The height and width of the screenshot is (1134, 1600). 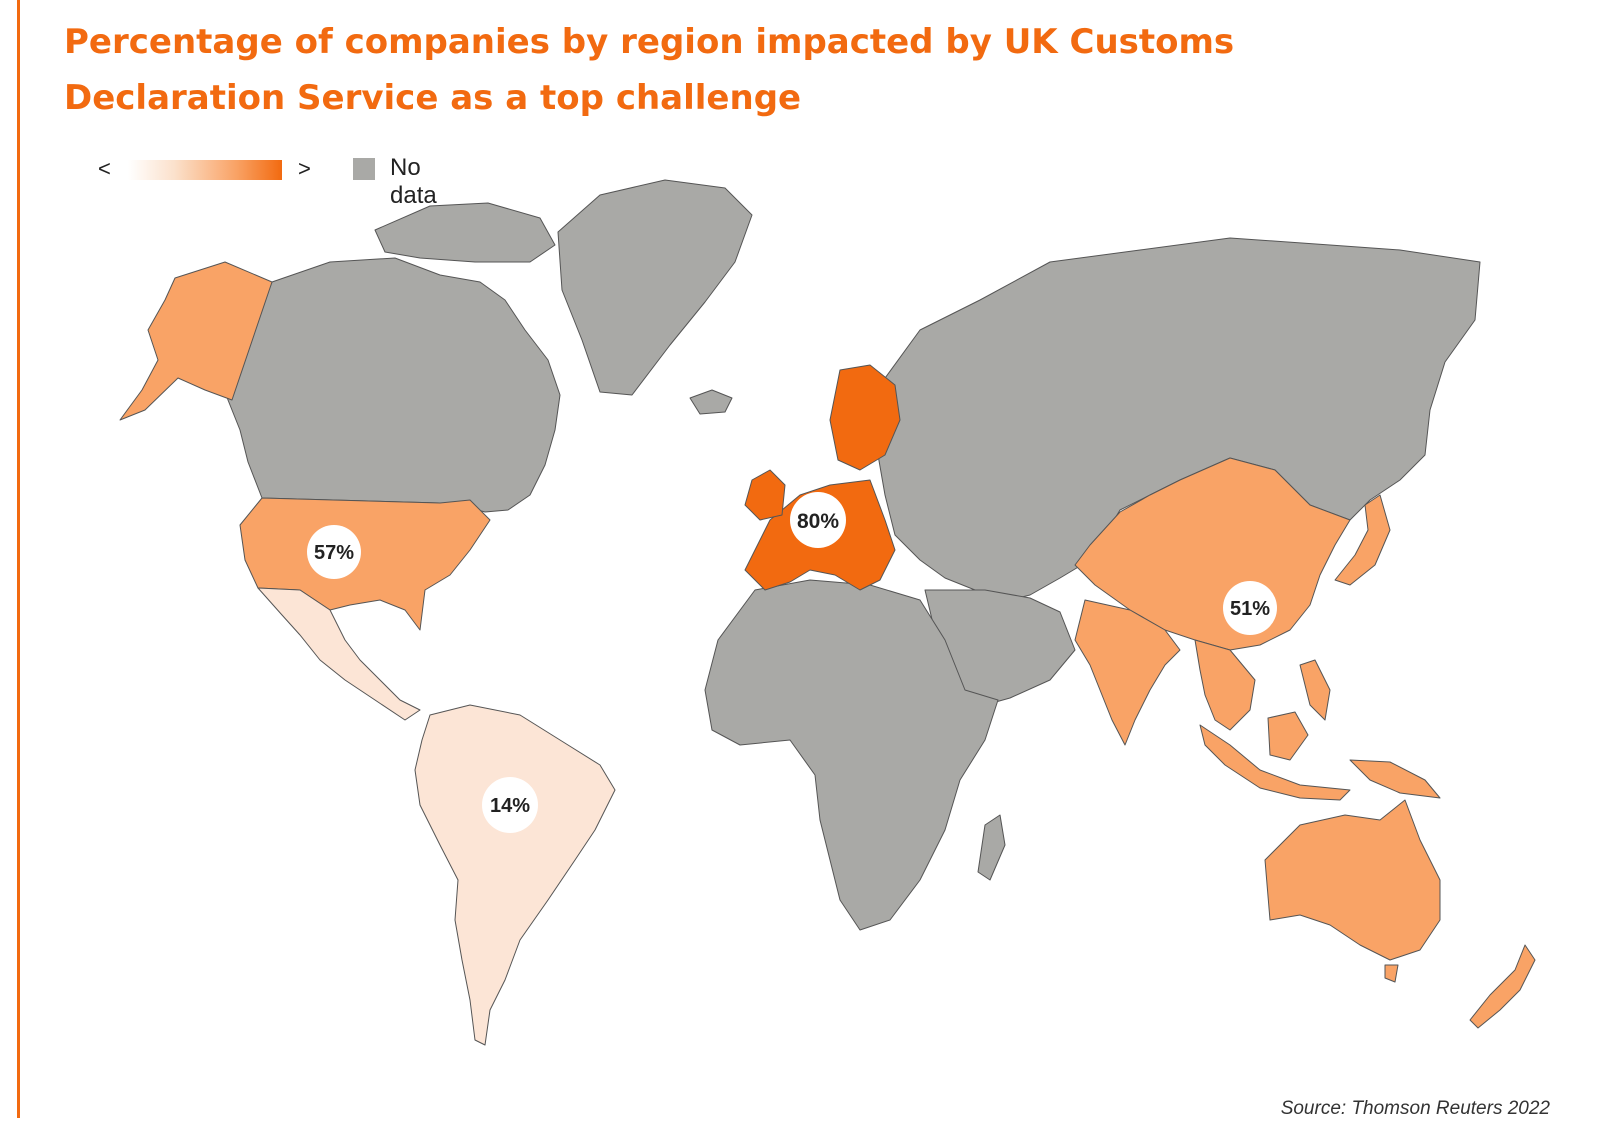 What do you see at coordinates (515, 875) in the screenshot?
I see `south-america` at bounding box center [515, 875].